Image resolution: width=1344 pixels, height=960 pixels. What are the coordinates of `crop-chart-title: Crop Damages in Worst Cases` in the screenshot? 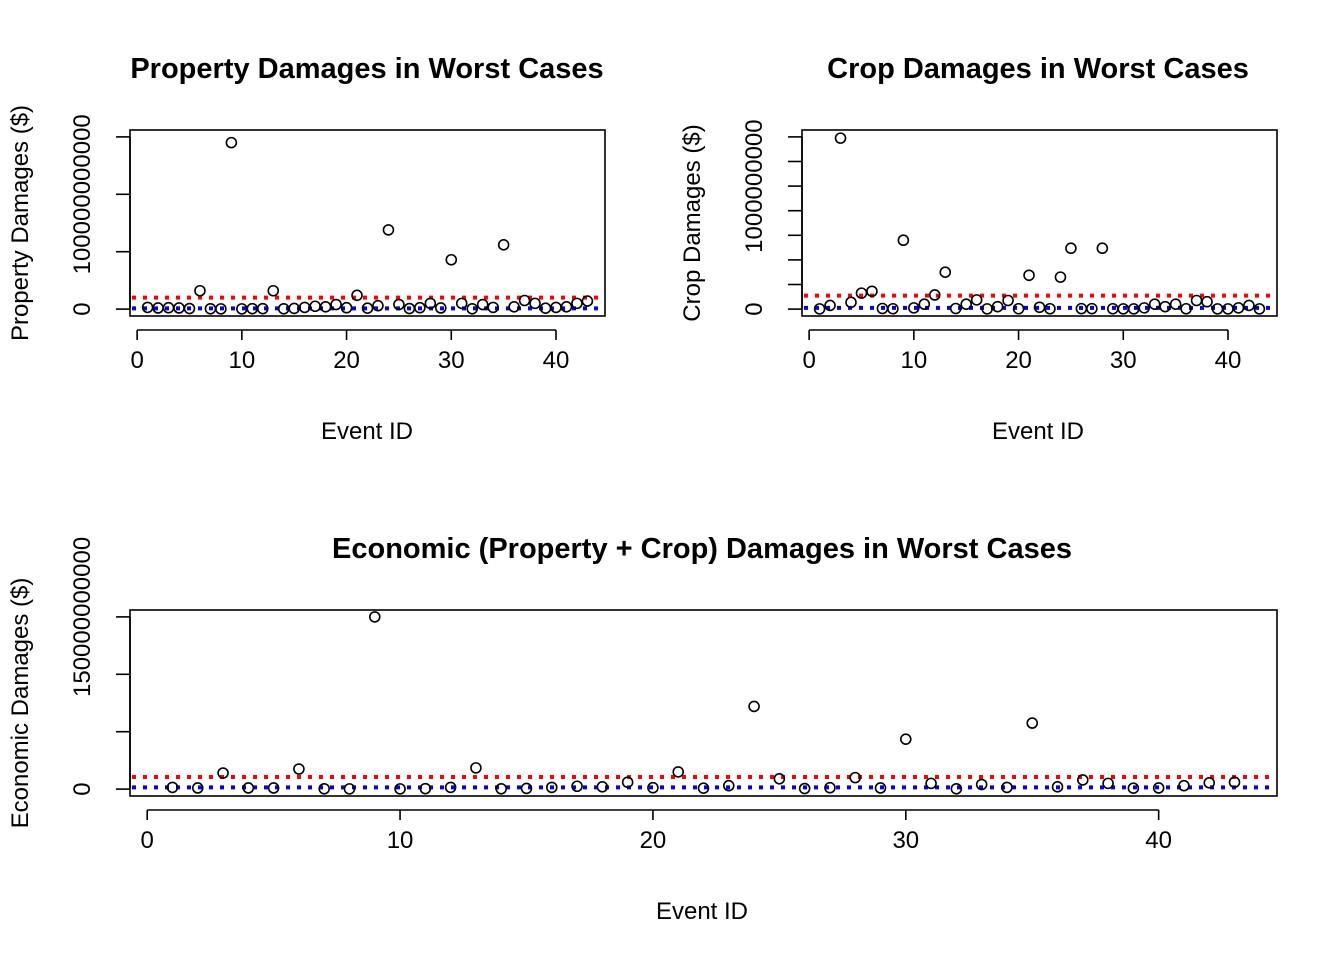 It's located at (1038, 69).